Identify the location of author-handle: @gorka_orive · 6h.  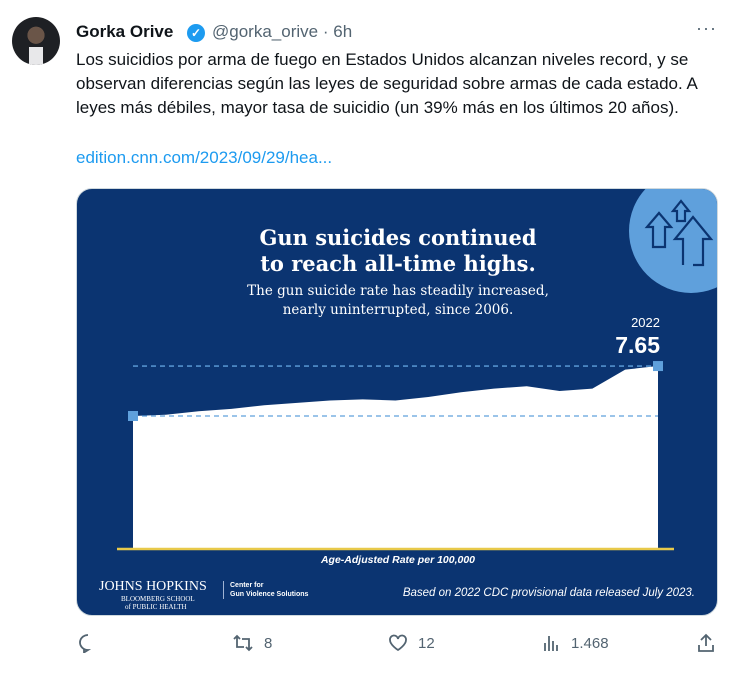
(282, 32).